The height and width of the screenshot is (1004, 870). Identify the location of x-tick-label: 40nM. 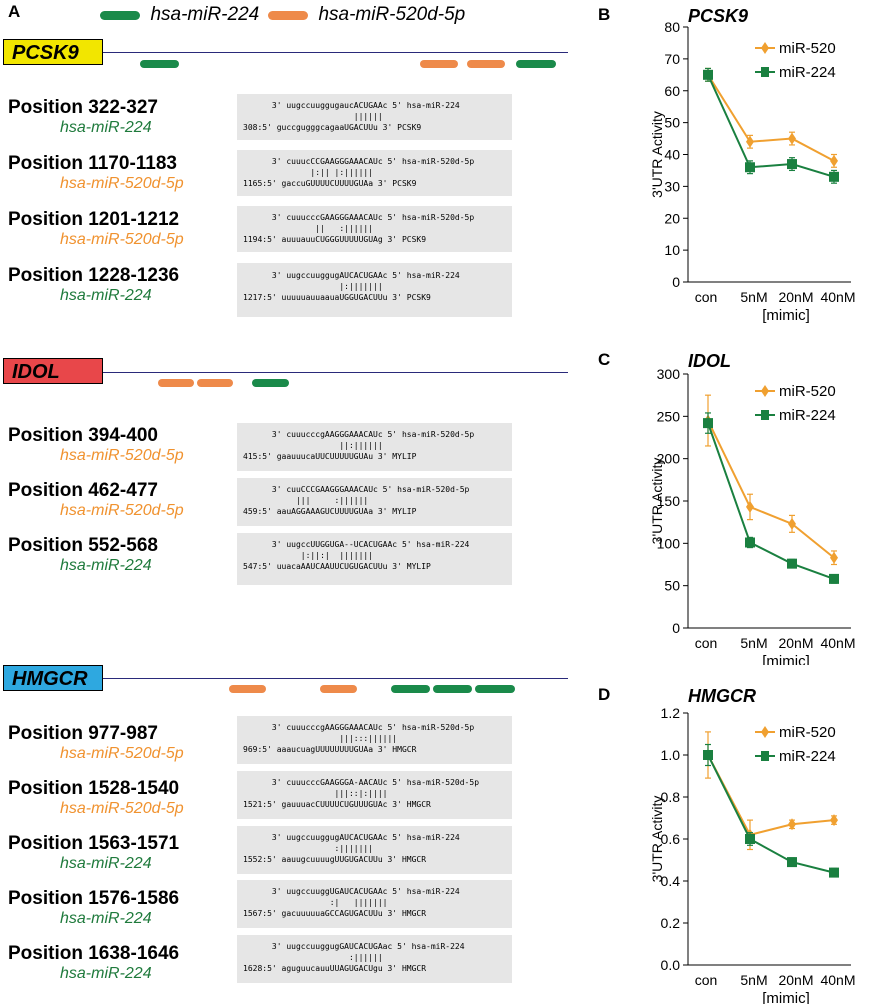
(837, 297).